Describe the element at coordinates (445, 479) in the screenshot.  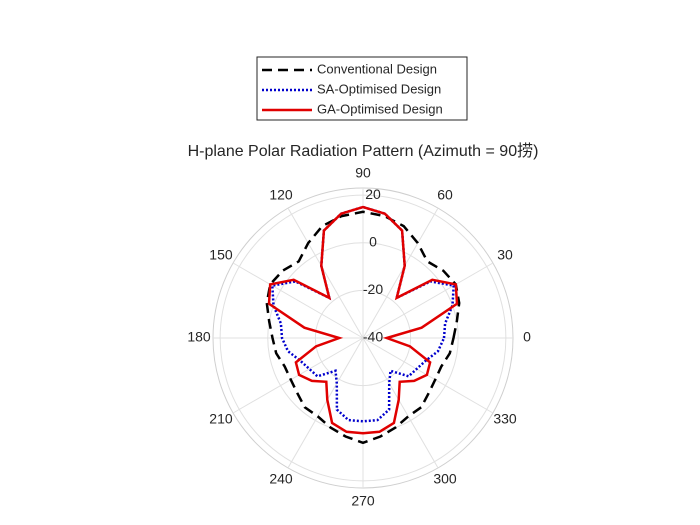
I see `theta-tick-label: 300` at that location.